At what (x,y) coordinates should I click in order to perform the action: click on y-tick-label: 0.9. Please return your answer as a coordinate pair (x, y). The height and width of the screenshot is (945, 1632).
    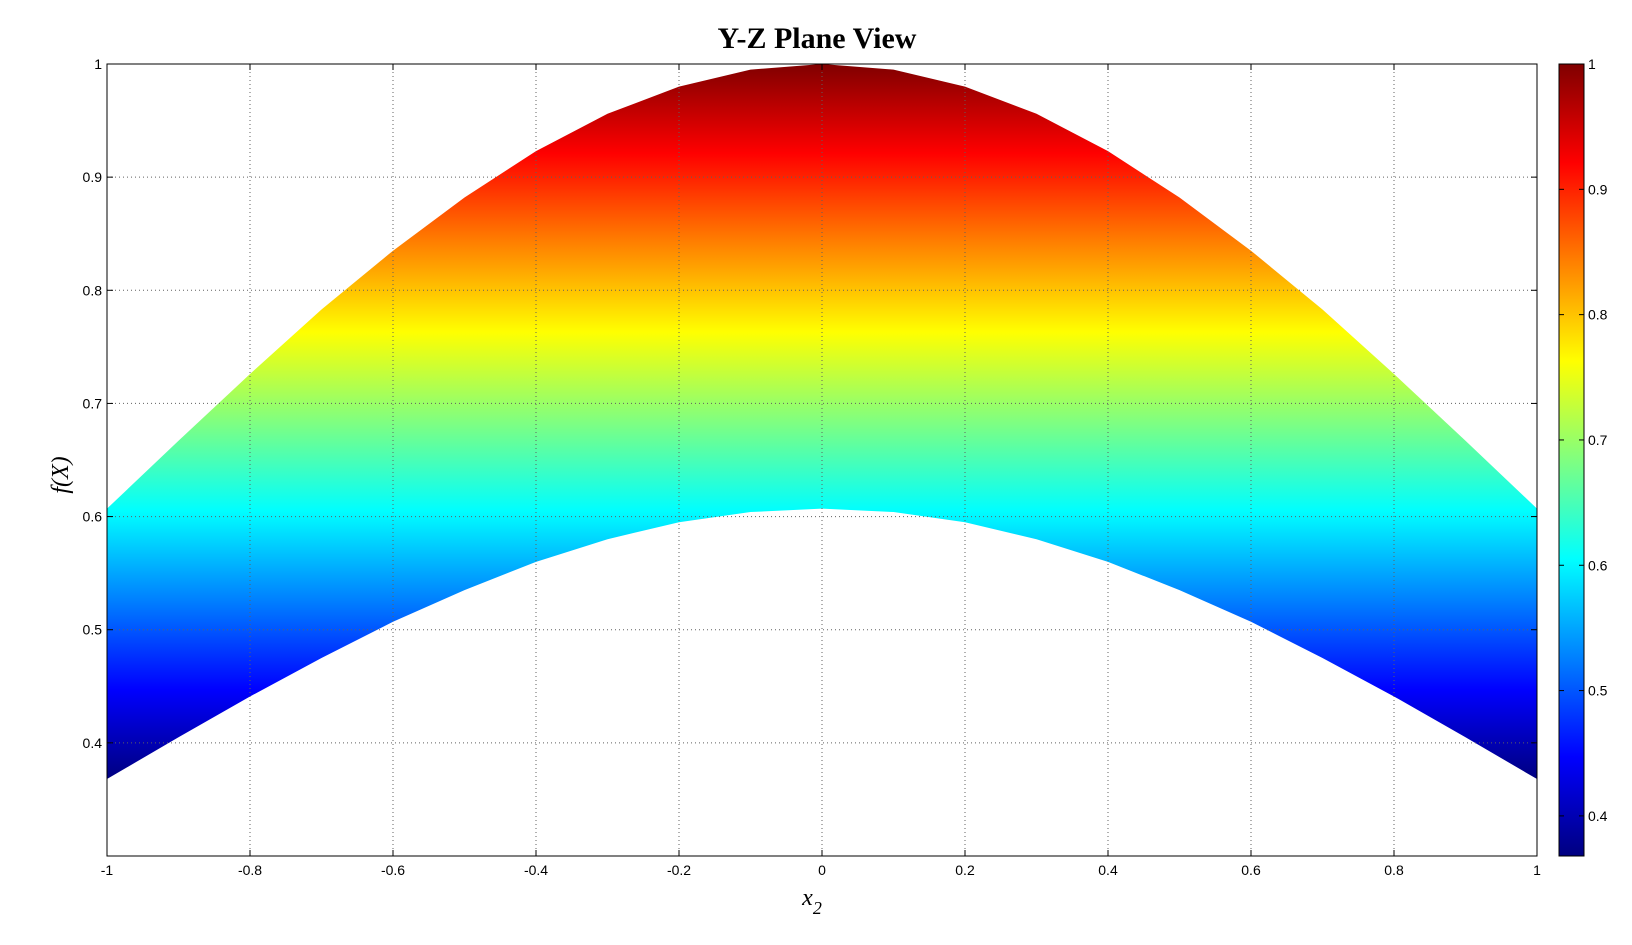
    Looking at the image, I should click on (93, 177).